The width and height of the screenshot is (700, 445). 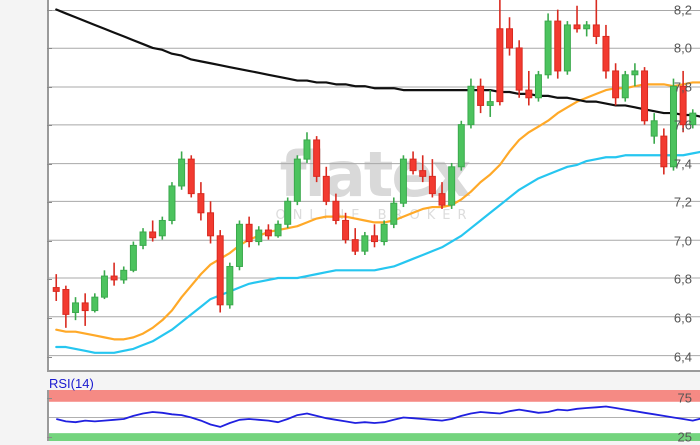 I want to click on price-axis-gutter, so click(x=23, y=220).